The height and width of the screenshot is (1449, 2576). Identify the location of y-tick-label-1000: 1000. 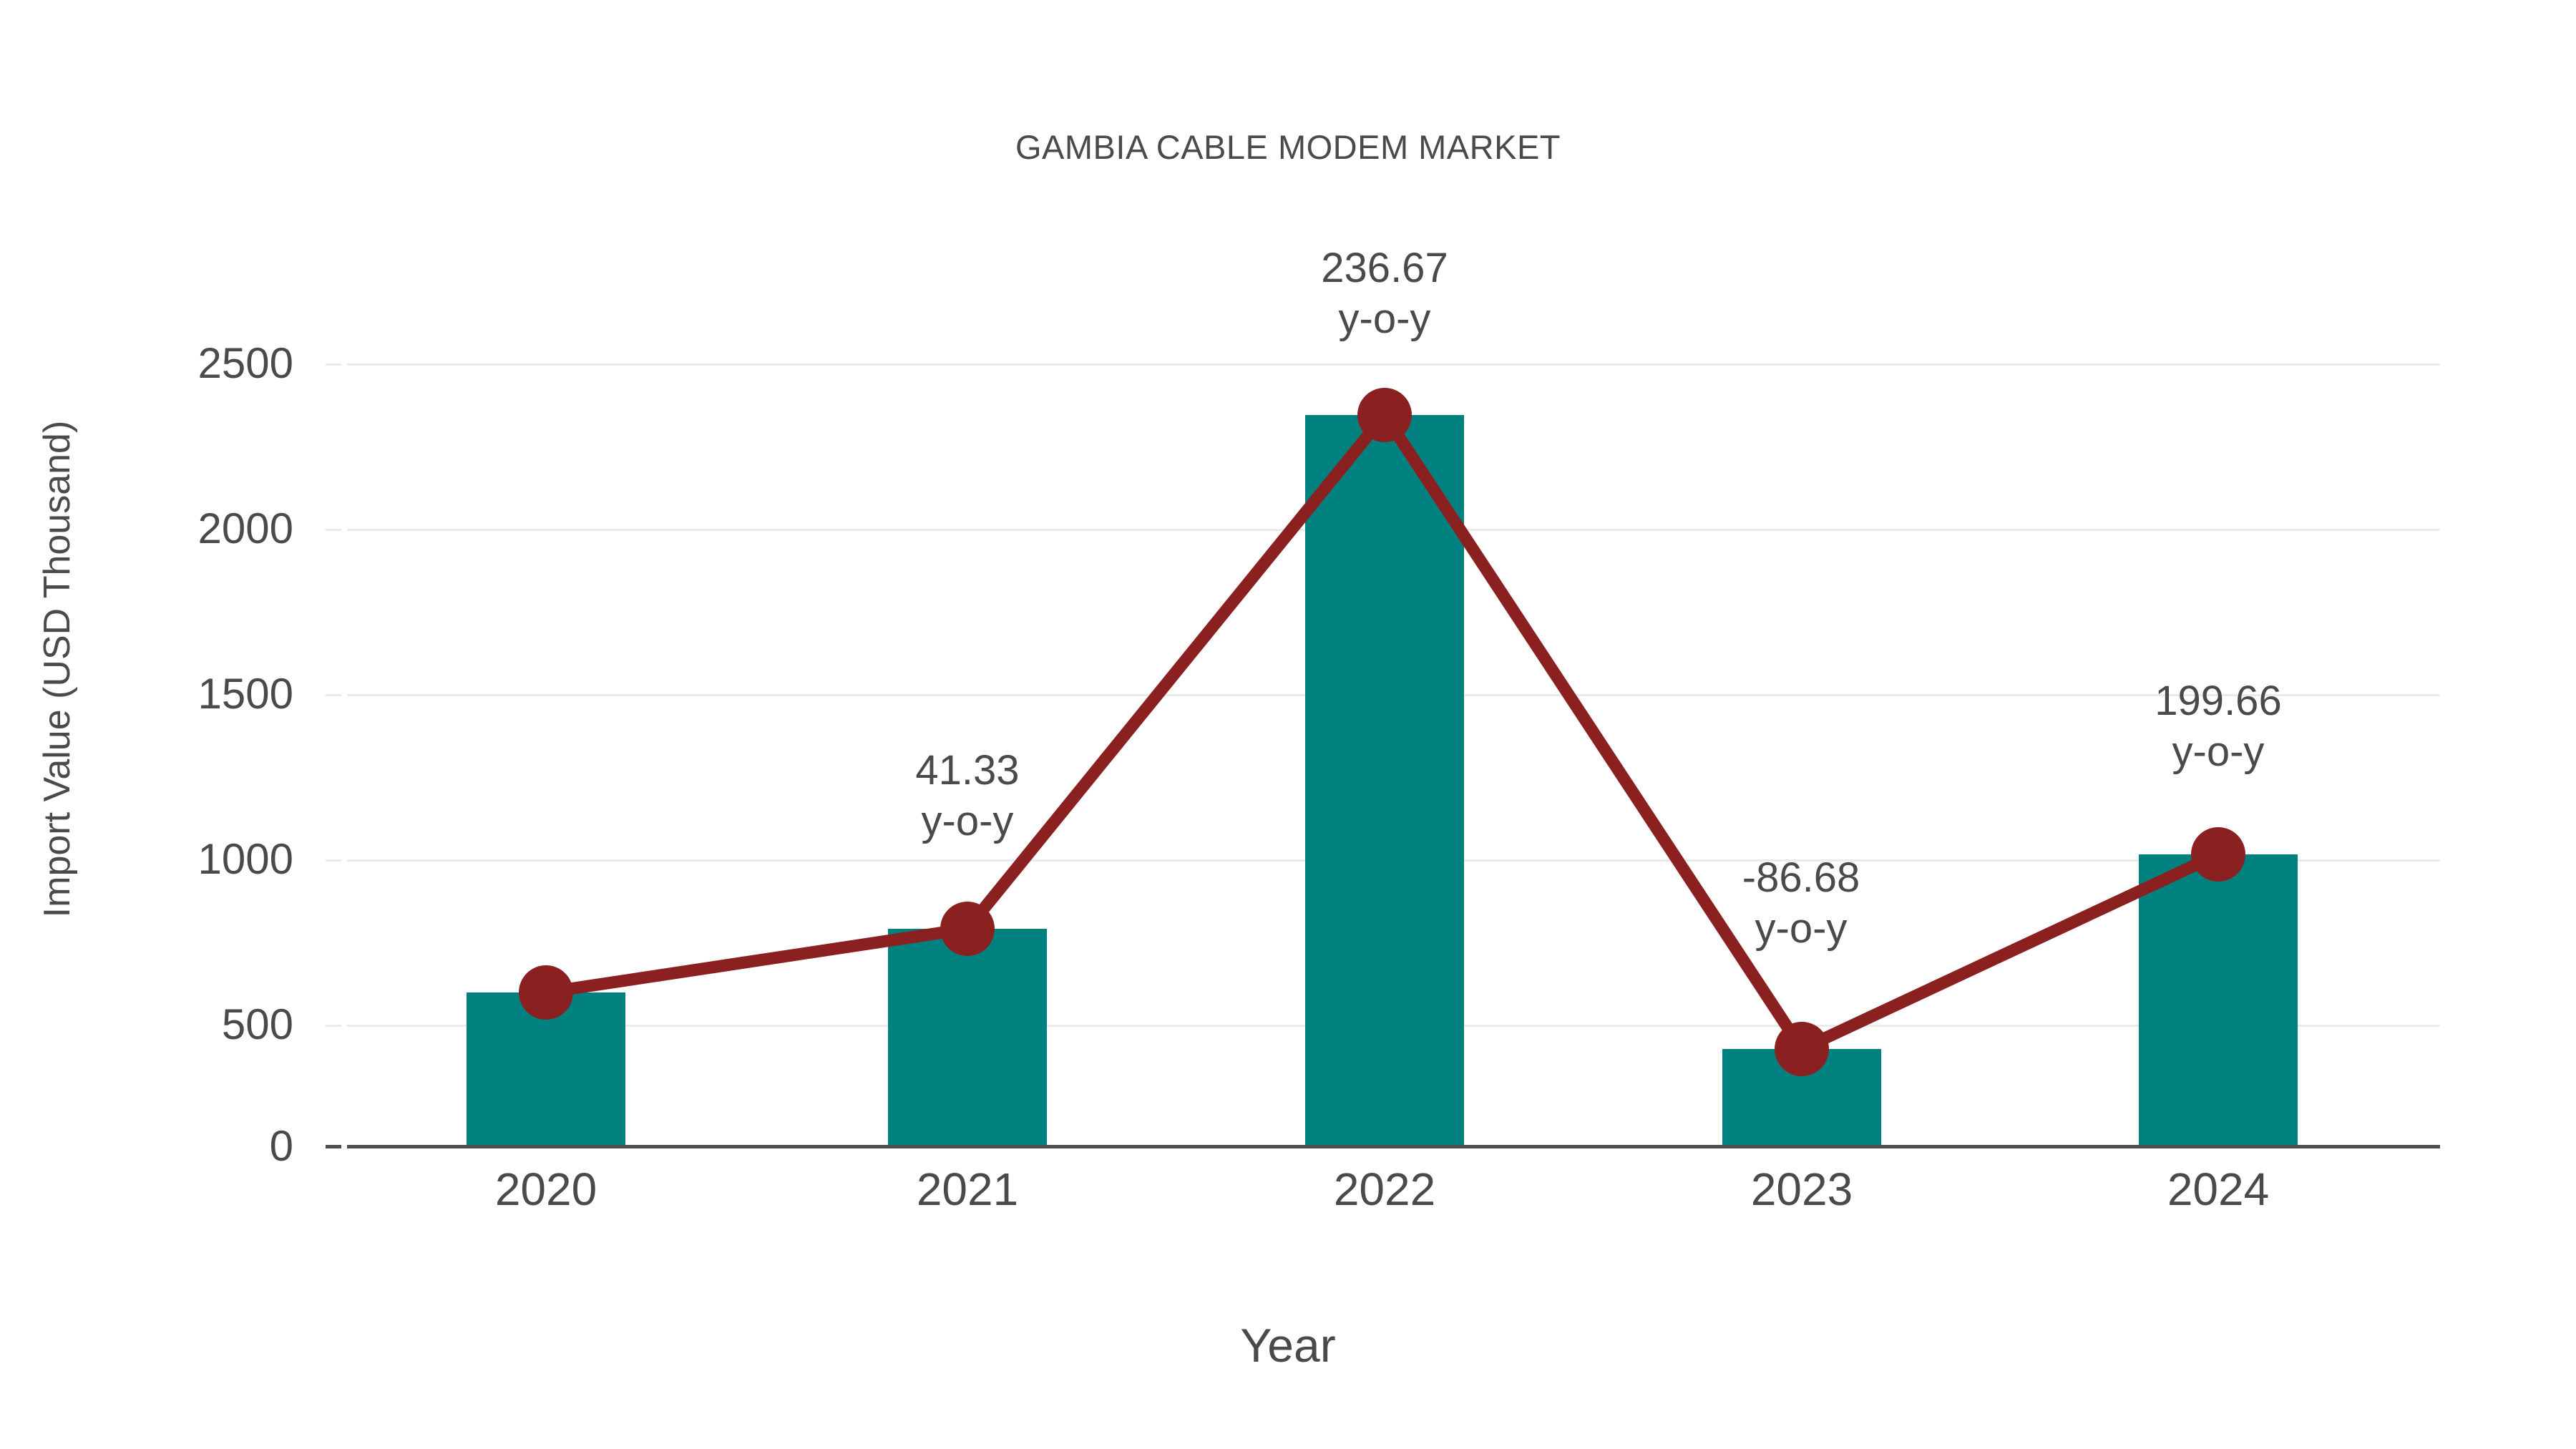
(245, 859).